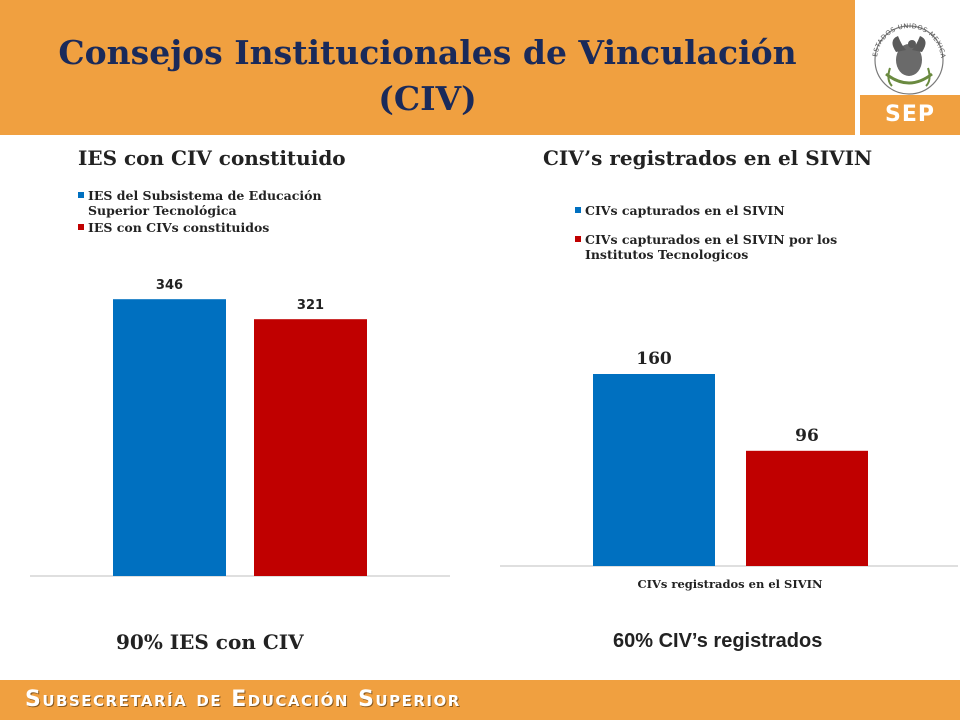 This screenshot has height=720, width=960. Describe the element at coordinates (708, 158) in the screenshot. I see `chart-title-right: CIV’s registrados en el SIVIN` at that location.